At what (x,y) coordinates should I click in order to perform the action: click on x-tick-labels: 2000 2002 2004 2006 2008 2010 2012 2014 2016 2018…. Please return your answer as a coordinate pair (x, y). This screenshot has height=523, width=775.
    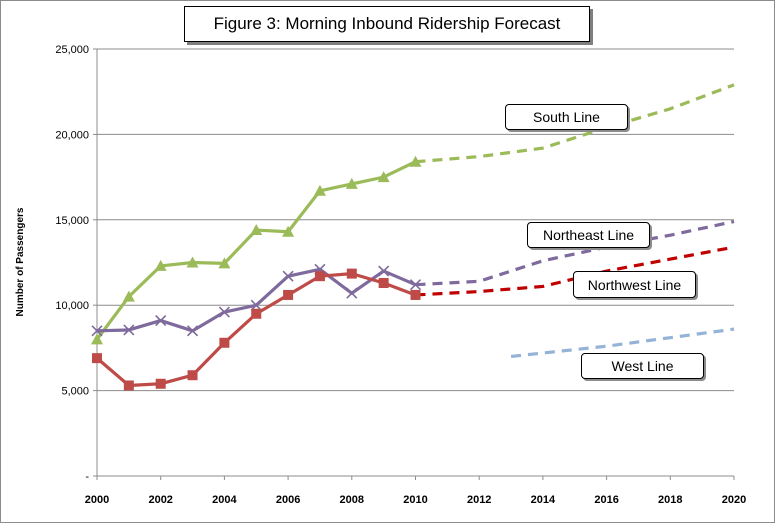
    Looking at the image, I should click on (415, 500).